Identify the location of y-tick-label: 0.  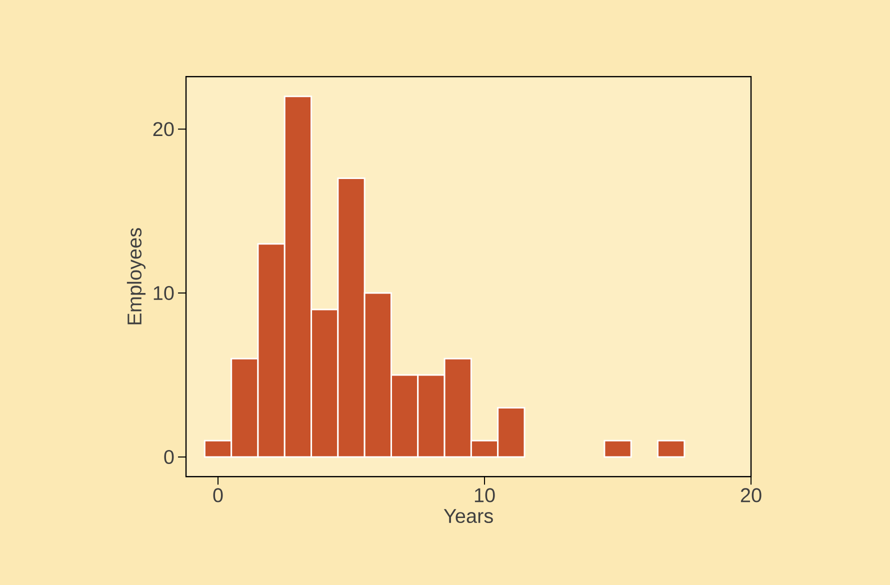
(169, 457).